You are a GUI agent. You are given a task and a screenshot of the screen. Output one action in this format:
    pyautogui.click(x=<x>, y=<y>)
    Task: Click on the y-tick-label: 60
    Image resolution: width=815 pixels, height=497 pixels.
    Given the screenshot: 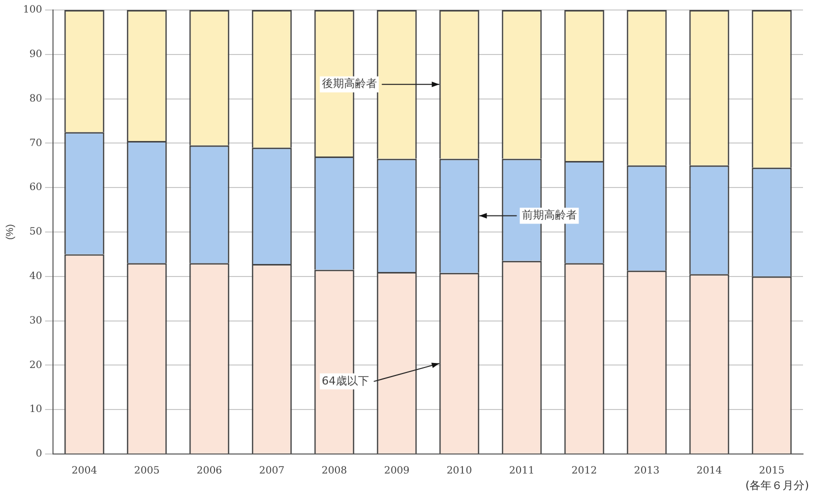 What is the action you would take?
    pyautogui.click(x=35, y=188)
    